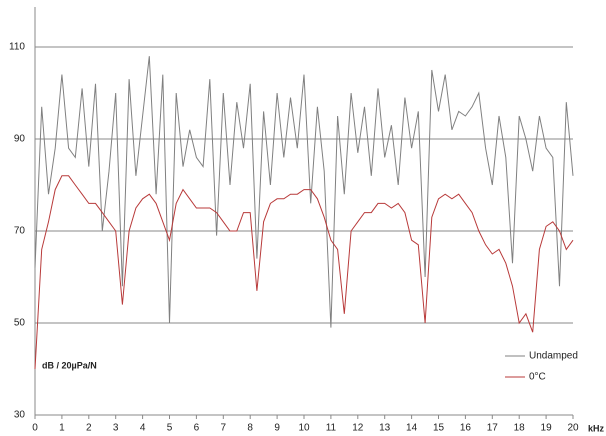  Describe the element at coordinates (20, 139) in the screenshot. I see `y-tick-label: 90` at that location.